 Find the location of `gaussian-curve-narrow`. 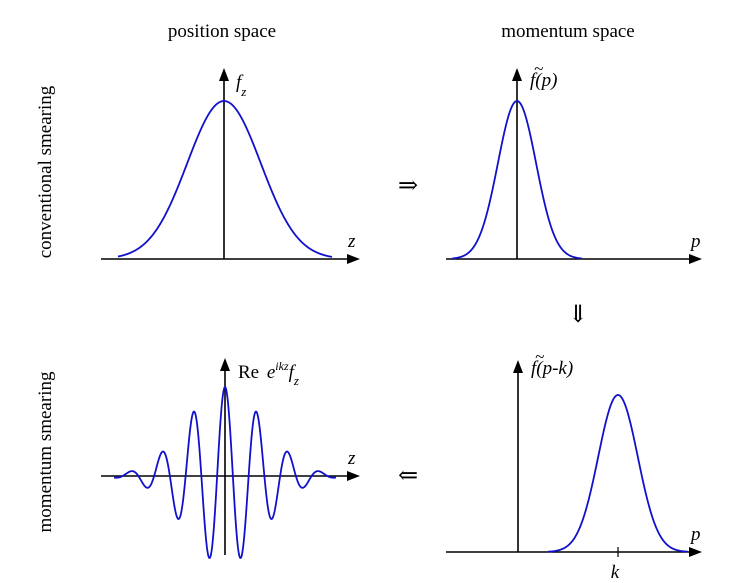

gaussian-curve-narrow is located at coordinates (517, 180).